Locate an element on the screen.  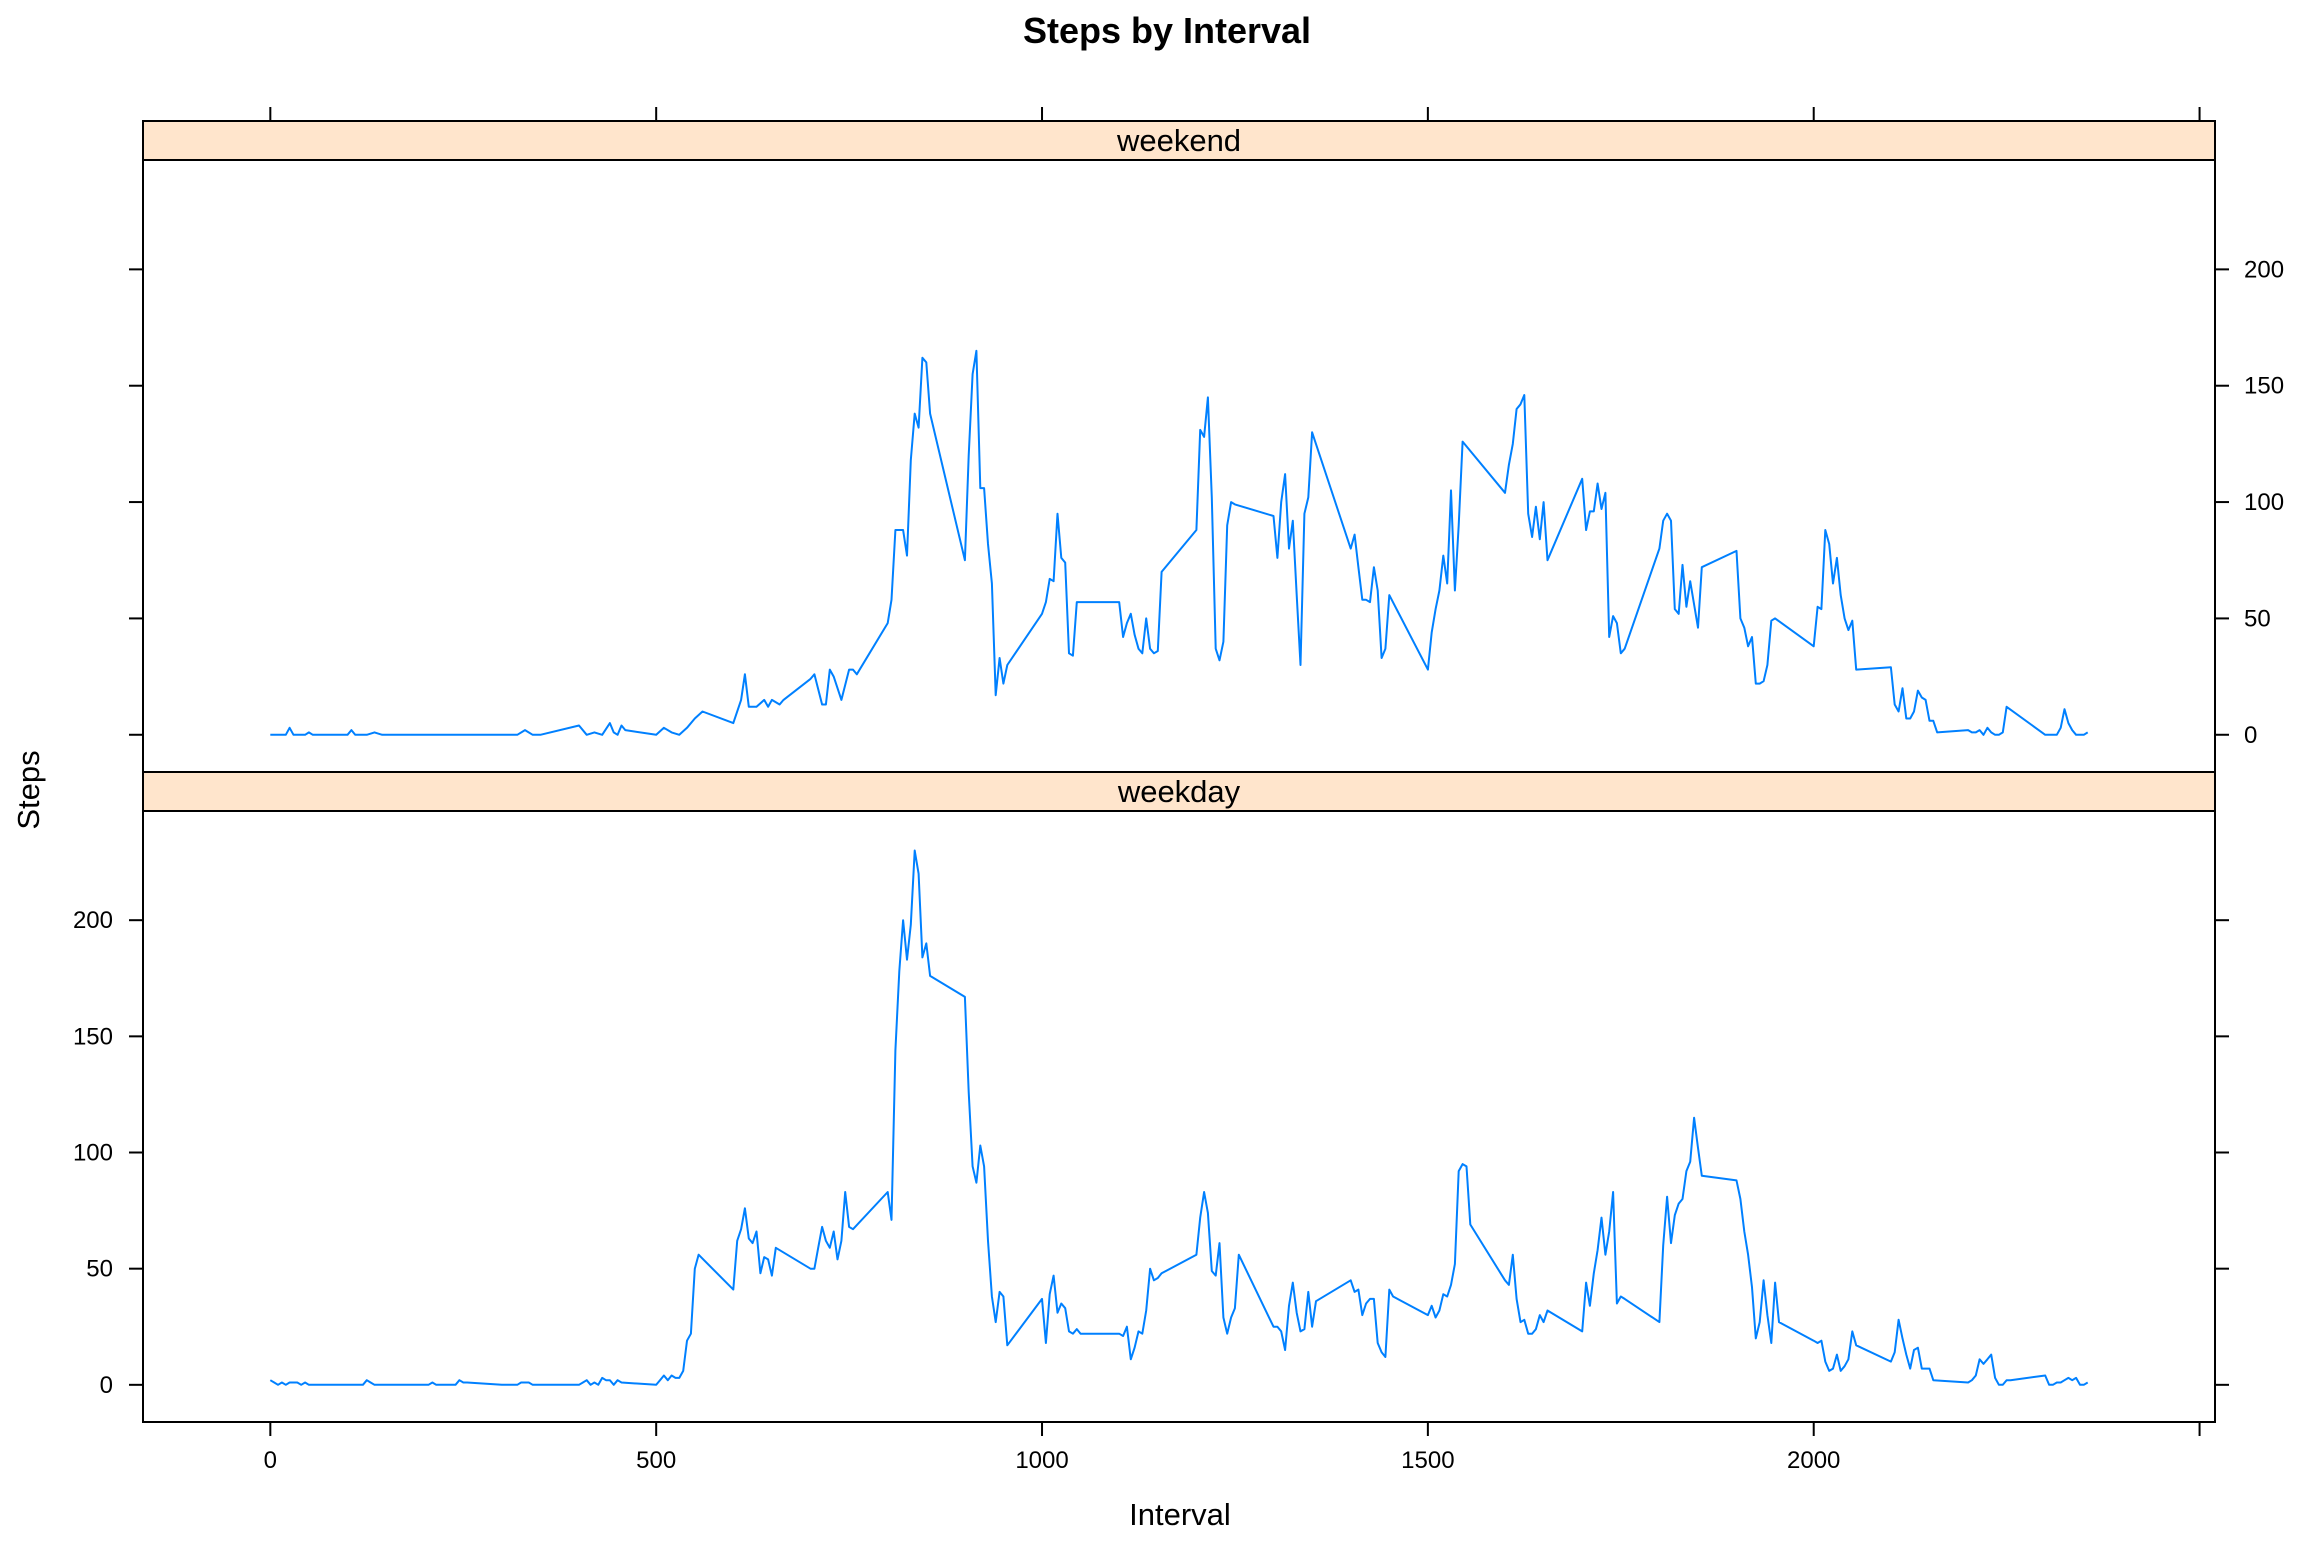
x-tick-label-0: 0 is located at coordinates (270, 1460).